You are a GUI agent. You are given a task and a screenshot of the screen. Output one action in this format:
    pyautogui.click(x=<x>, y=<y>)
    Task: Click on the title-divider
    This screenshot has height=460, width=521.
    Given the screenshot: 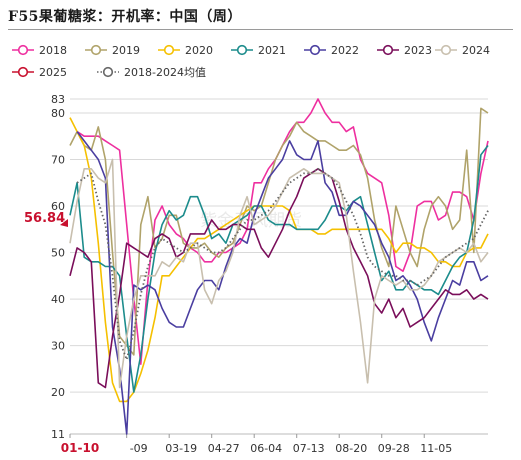 What is the action you would take?
    pyautogui.click(x=260, y=29)
    